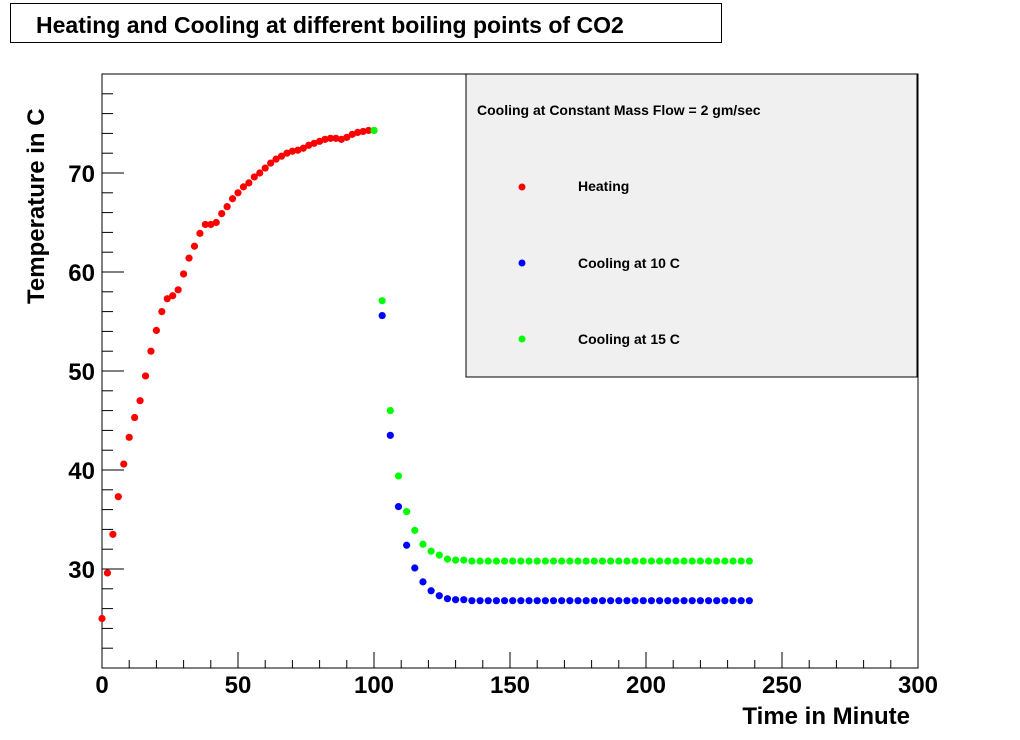  I want to click on legend-header: Cooling at Constant Mass Flow = 2 gm/sec, so click(619, 110).